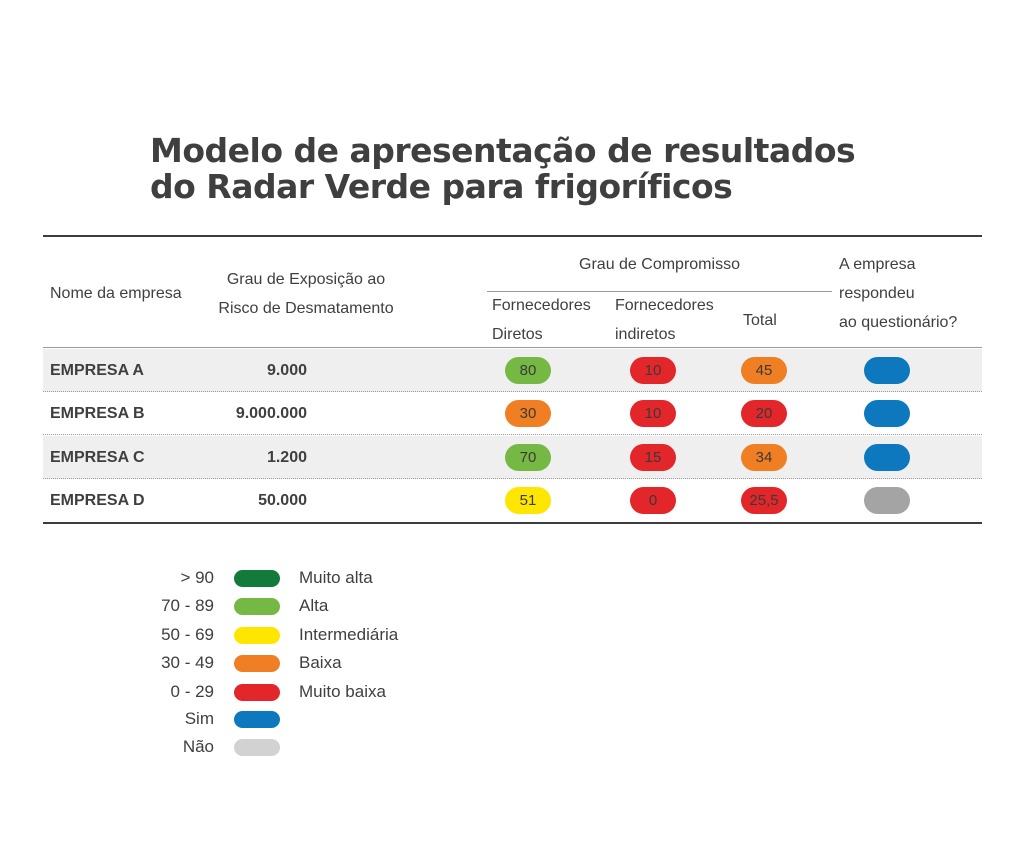 This screenshot has height=853, width=1024. What do you see at coordinates (898, 293) in the screenshot?
I see `header-answered-questionnaire: A empresa respondeu ao questionário?` at bounding box center [898, 293].